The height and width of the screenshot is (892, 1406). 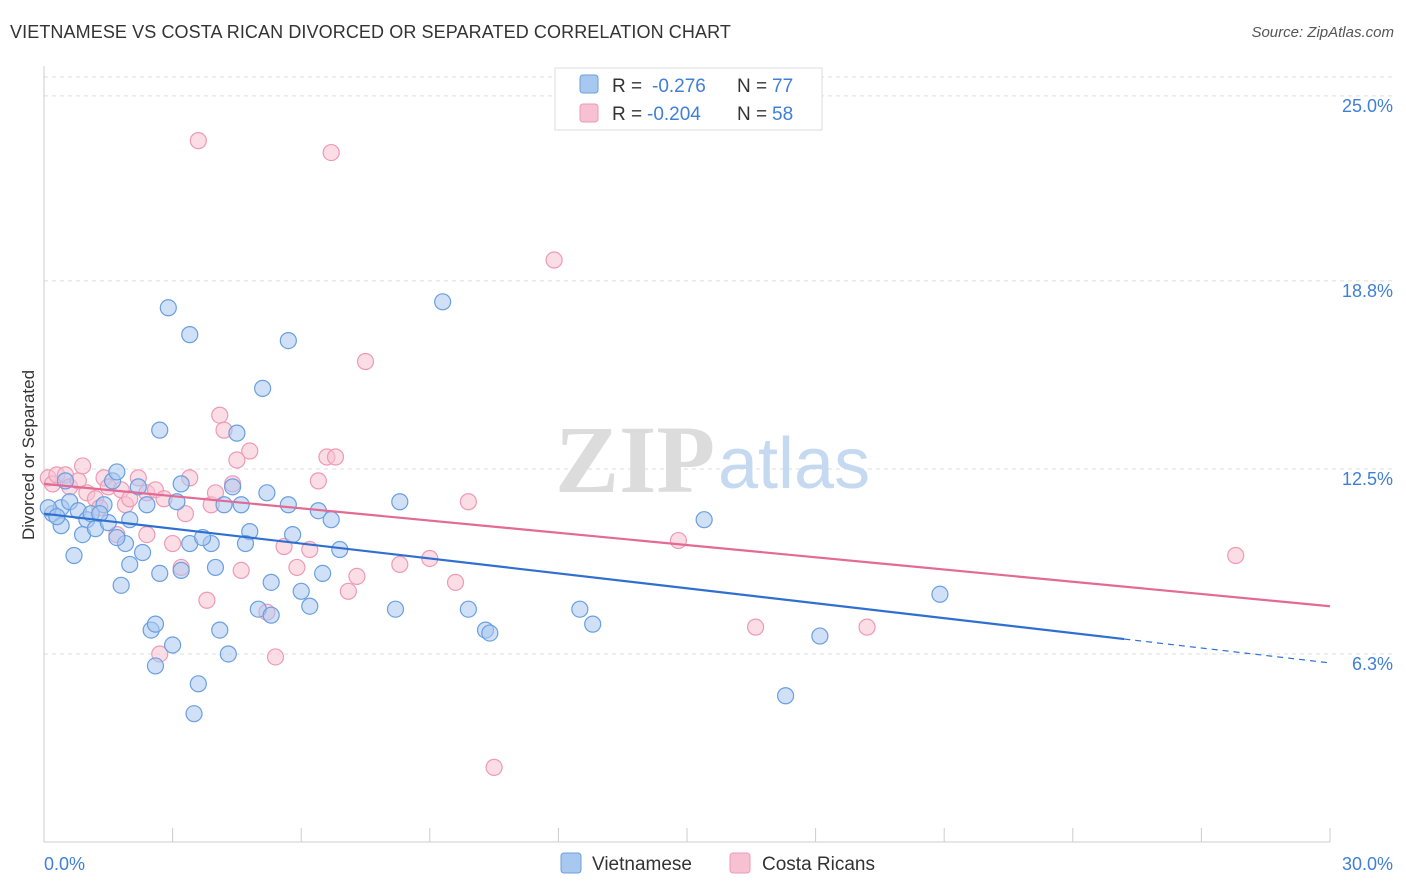 What do you see at coordinates (584, 576) in the screenshot?
I see `vietnamese-trend-line` at bounding box center [584, 576].